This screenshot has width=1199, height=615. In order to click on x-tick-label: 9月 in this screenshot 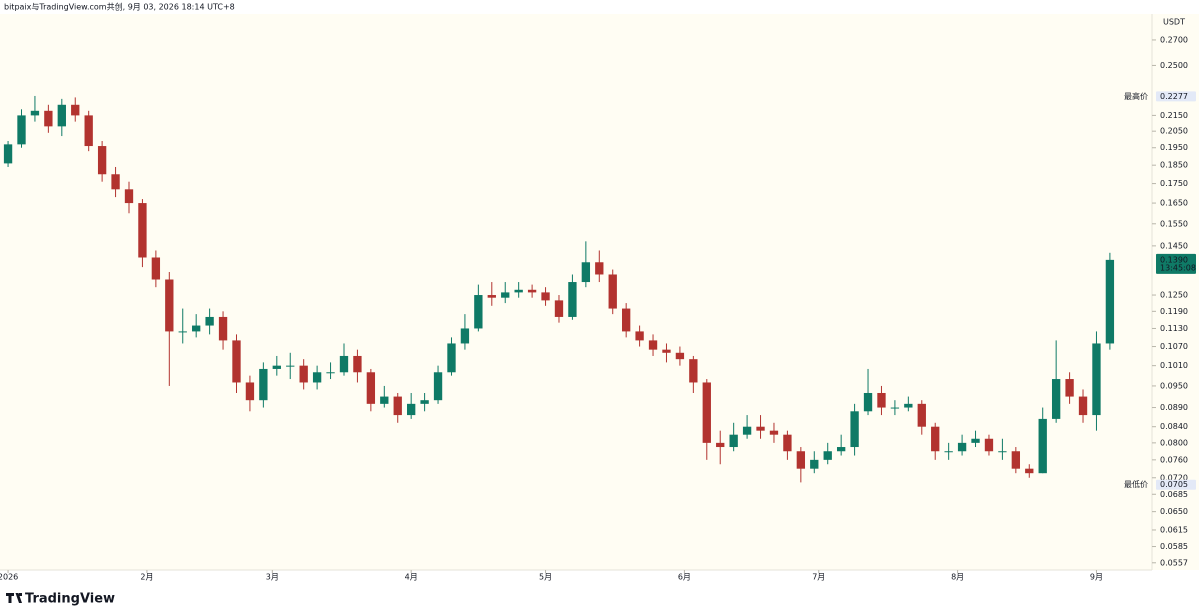, I will do `click(1096, 577)`.